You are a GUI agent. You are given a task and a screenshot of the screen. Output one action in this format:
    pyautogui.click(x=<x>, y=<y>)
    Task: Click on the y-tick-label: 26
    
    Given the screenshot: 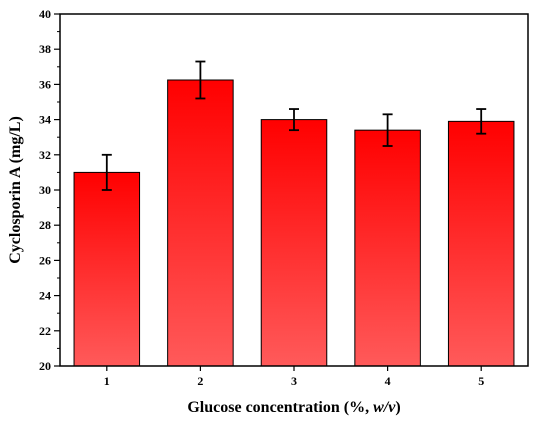 What is the action you would take?
    pyautogui.click(x=45, y=260)
    